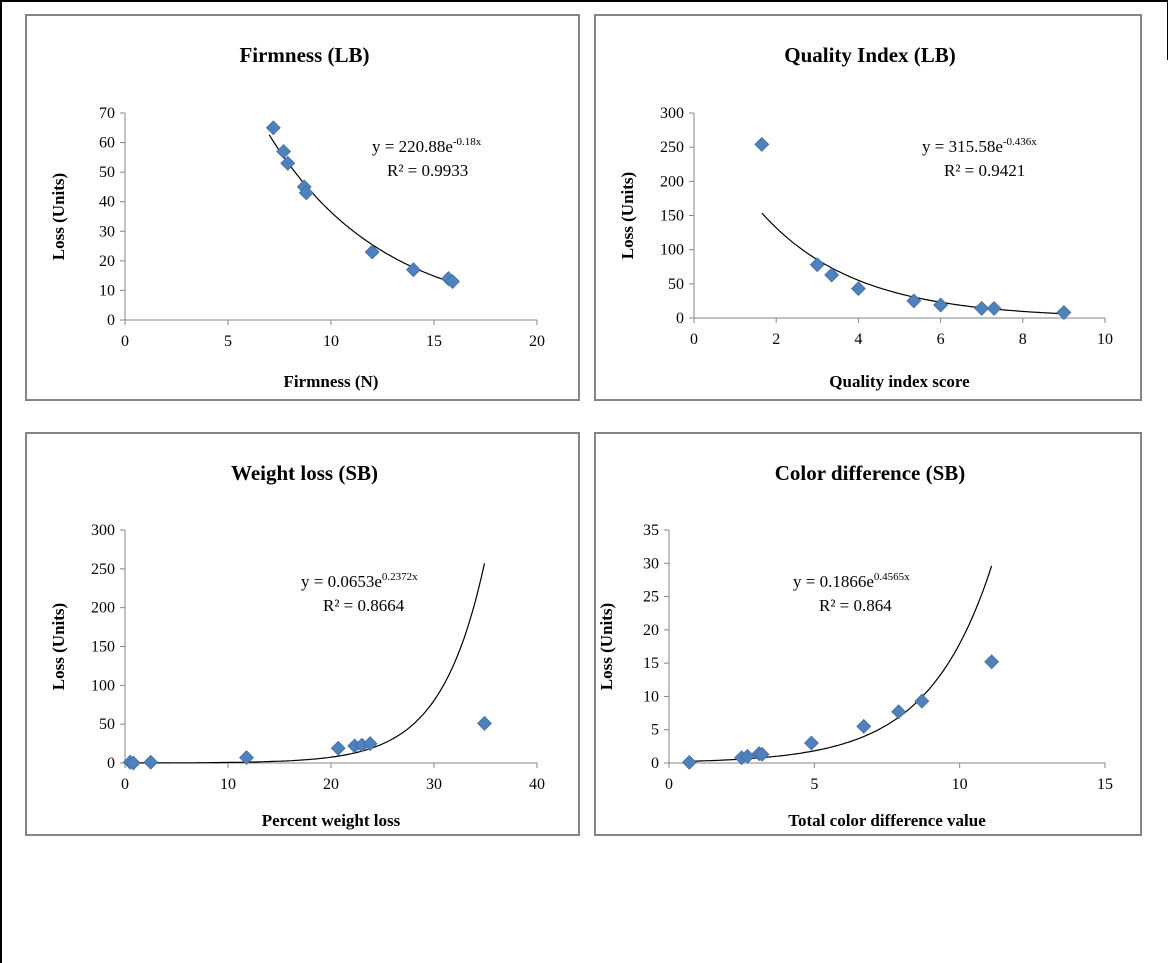 The height and width of the screenshot is (963, 1168). I want to click on chart1-x-tick-label: 10, so click(1105, 339).